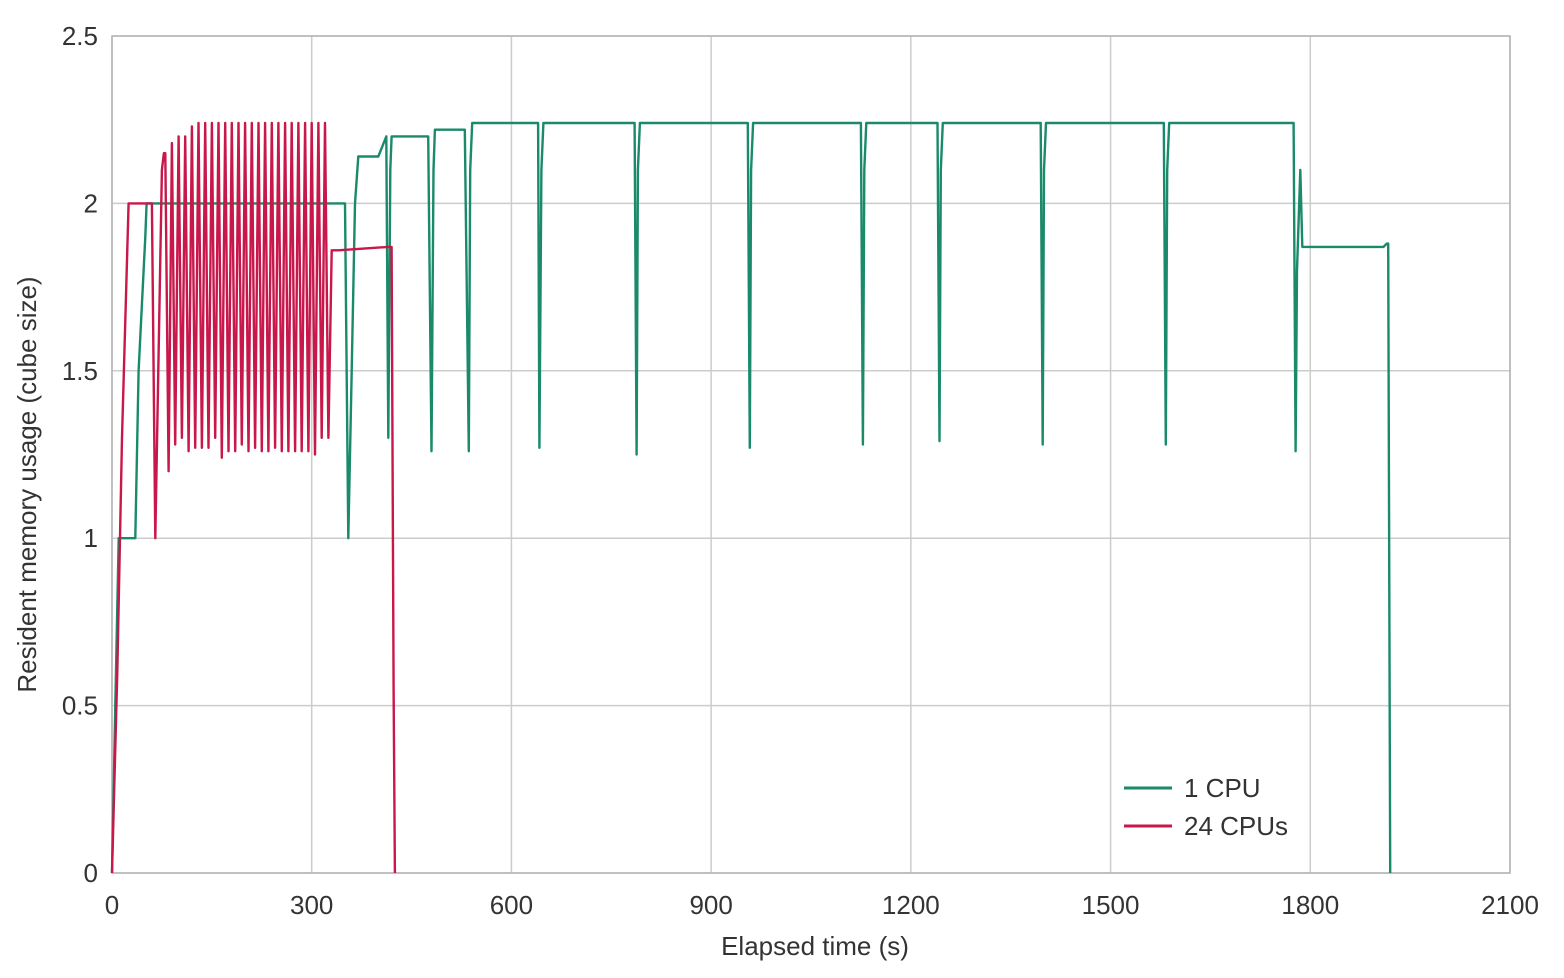 Image resolution: width=1564 pixels, height=978 pixels. I want to click on x-tick-label-5: 1500, so click(1111, 905).